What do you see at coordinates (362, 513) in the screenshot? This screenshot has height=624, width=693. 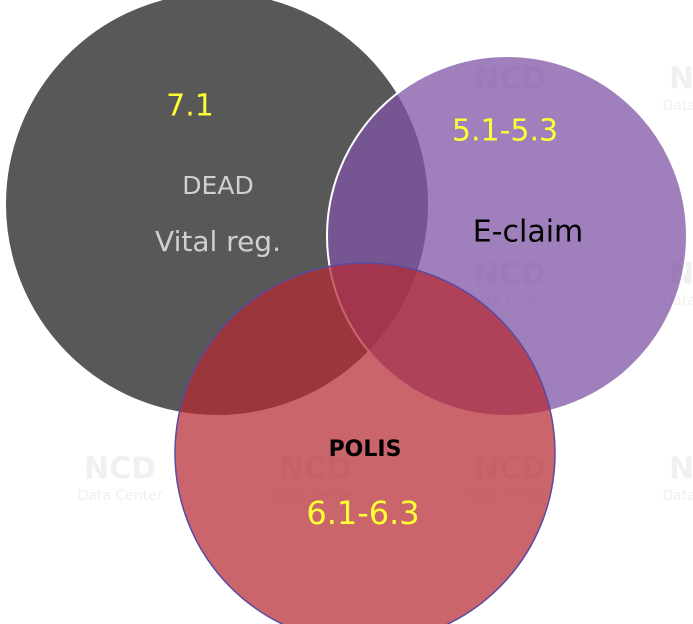 I see `set-code: 6.1-6.3` at bounding box center [362, 513].